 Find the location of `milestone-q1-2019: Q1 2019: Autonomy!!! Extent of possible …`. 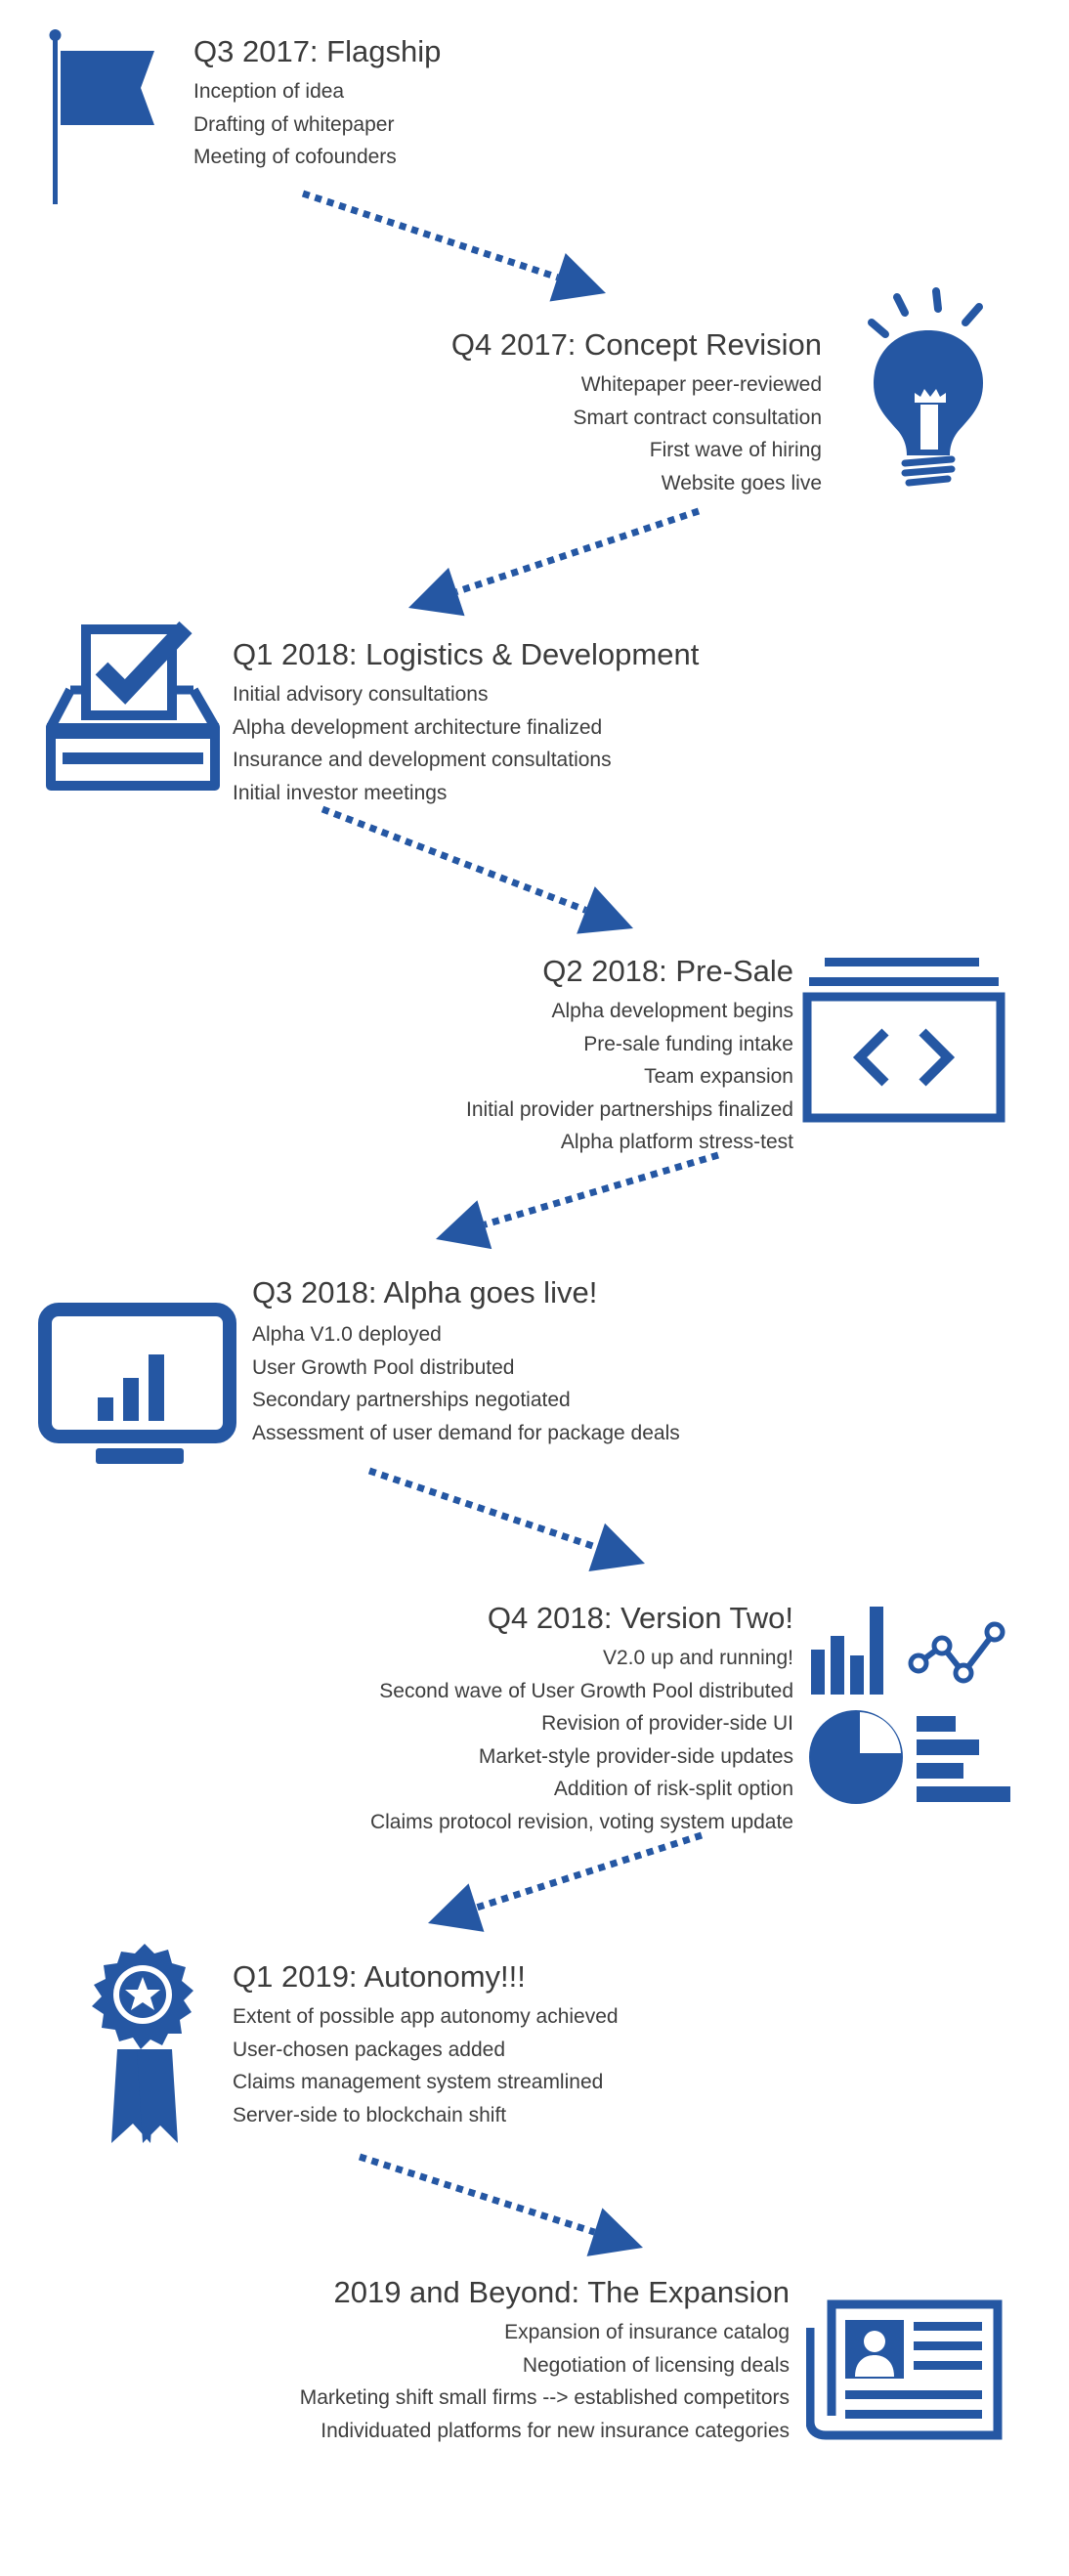

milestone-q1-2019: Q1 2019: Autonomy!!! Extent of possible … is located at coordinates (426, 2045).